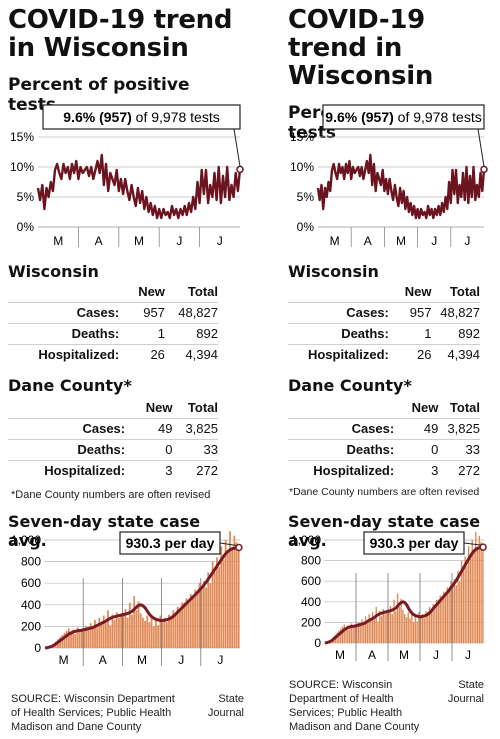 The width and height of the screenshot is (500, 739). What do you see at coordinates (26, 227) in the screenshot?
I see `y-tick-label: 0%` at bounding box center [26, 227].